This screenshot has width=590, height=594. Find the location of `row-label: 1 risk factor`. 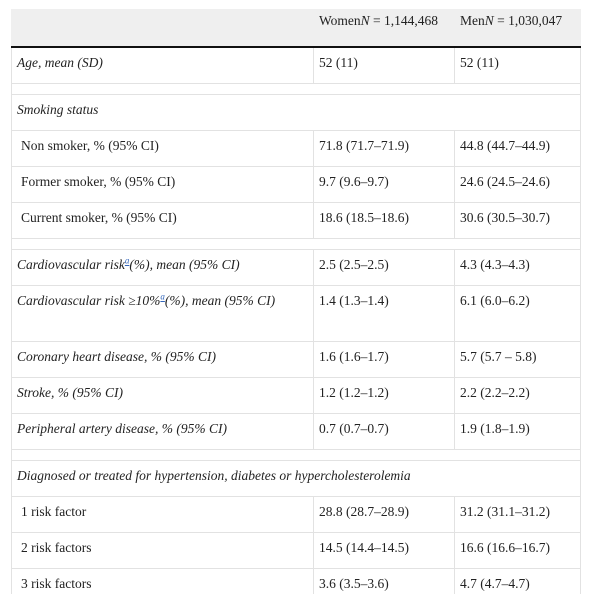

row-label: 1 risk factor is located at coordinates (163, 515).